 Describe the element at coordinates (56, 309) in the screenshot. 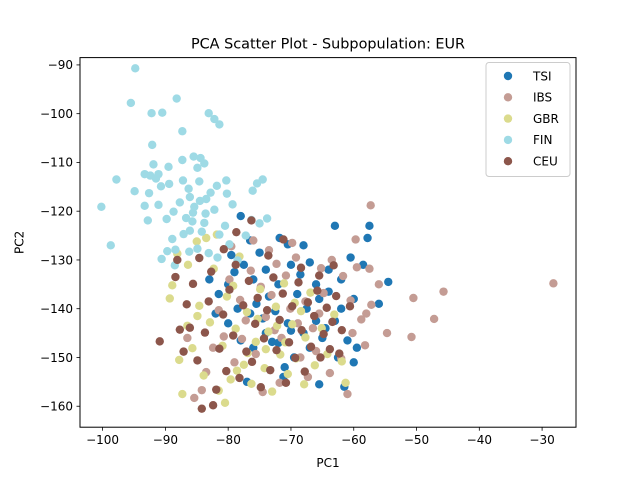

I see `y-tick-label: −140` at that location.